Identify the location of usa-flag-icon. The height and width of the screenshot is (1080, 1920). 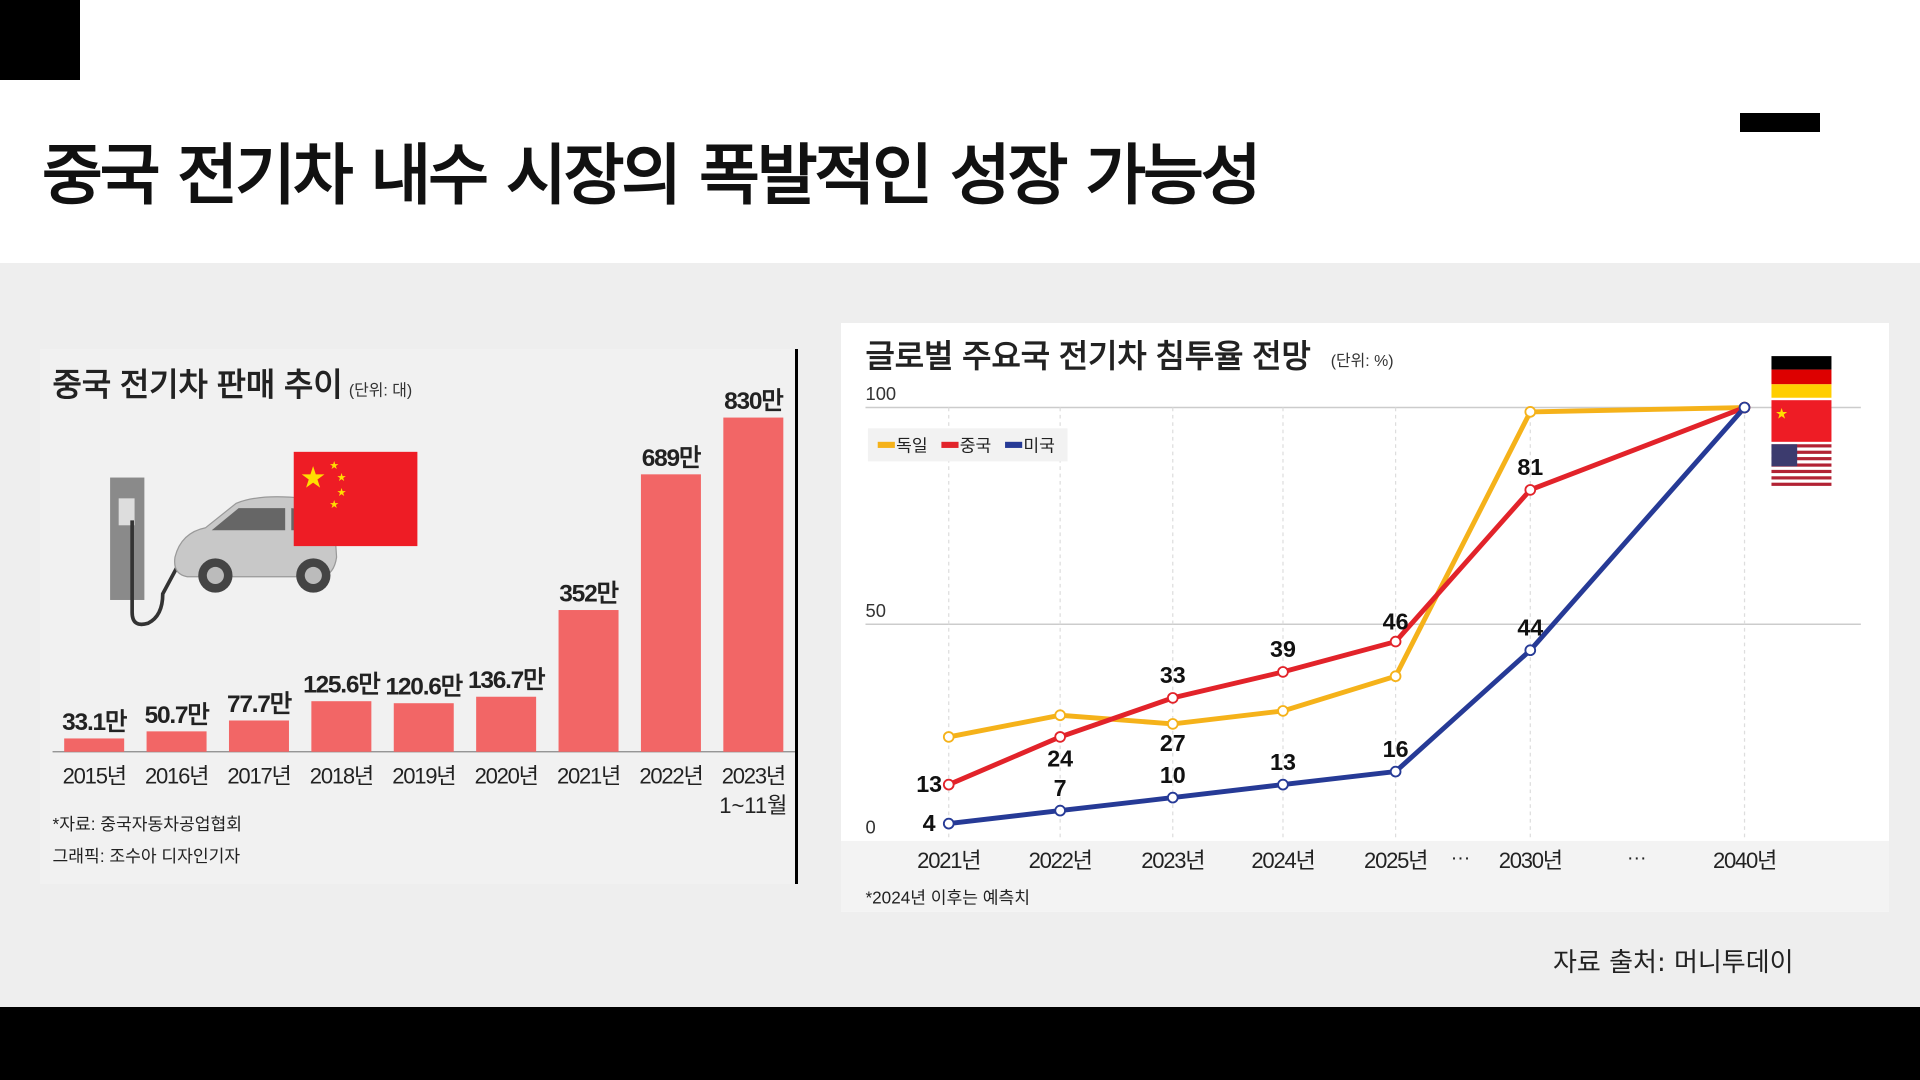
(1801, 465).